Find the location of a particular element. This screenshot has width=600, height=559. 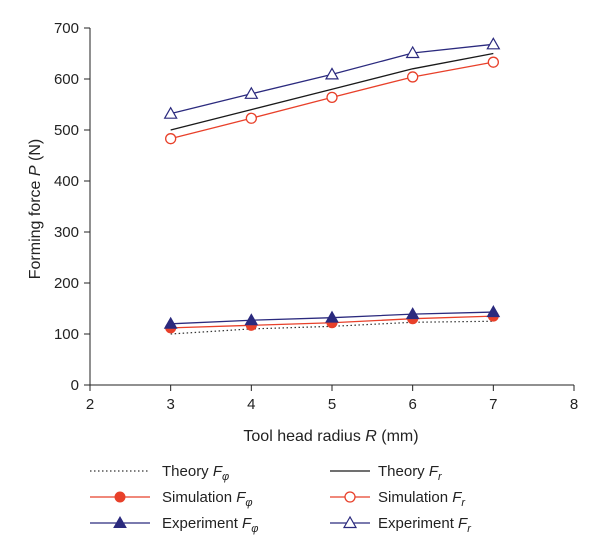

y-tick-label: 200 is located at coordinates (66, 283).